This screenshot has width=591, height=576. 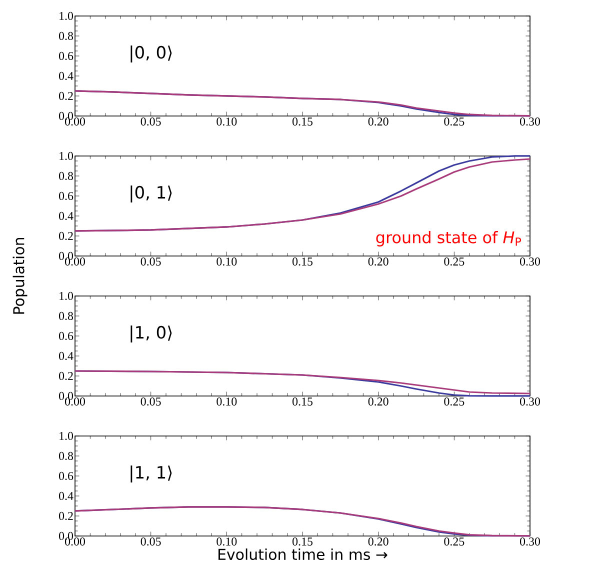 I want to click on x-axis-title: Evolution time in ms →, so click(x=303, y=554).